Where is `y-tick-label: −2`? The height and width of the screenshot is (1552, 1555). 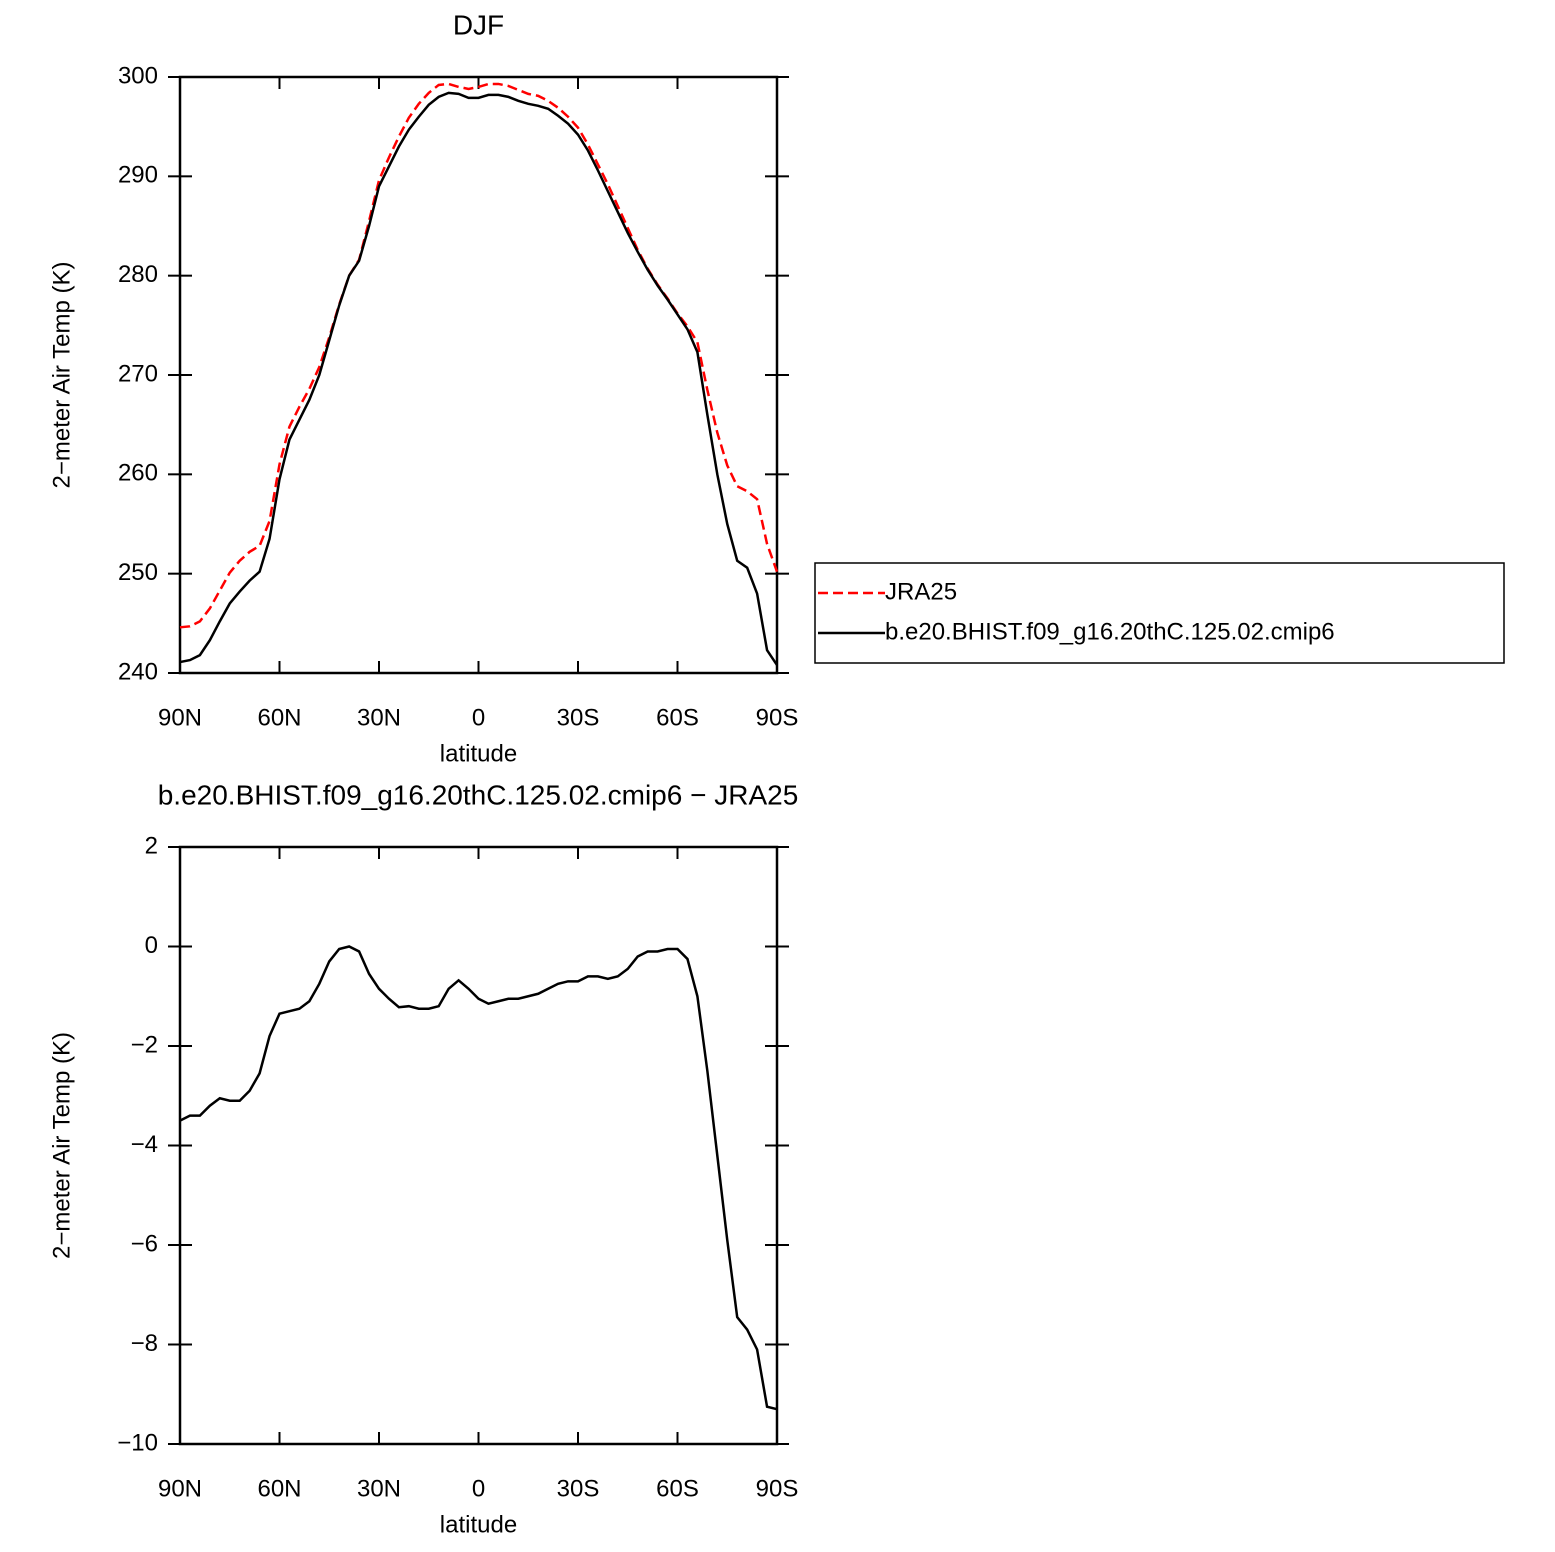
y-tick-label: −2 is located at coordinates (144, 1044).